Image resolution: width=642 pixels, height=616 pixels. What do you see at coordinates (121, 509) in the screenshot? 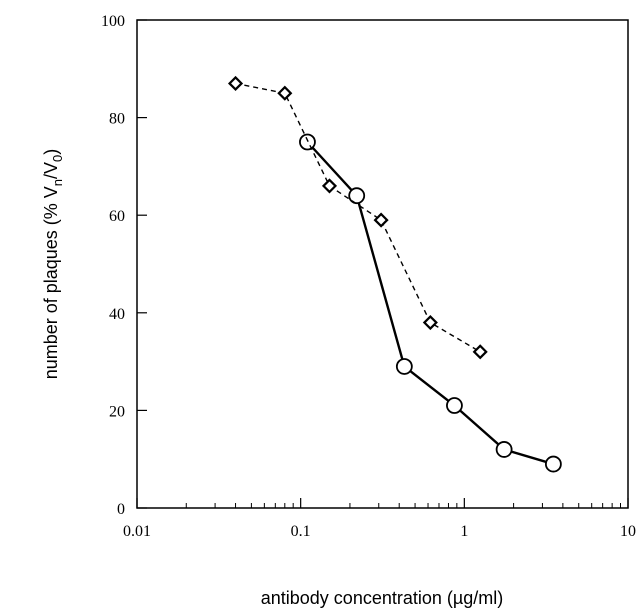
I see `y-tick-label: 0` at bounding box center [121, 509].